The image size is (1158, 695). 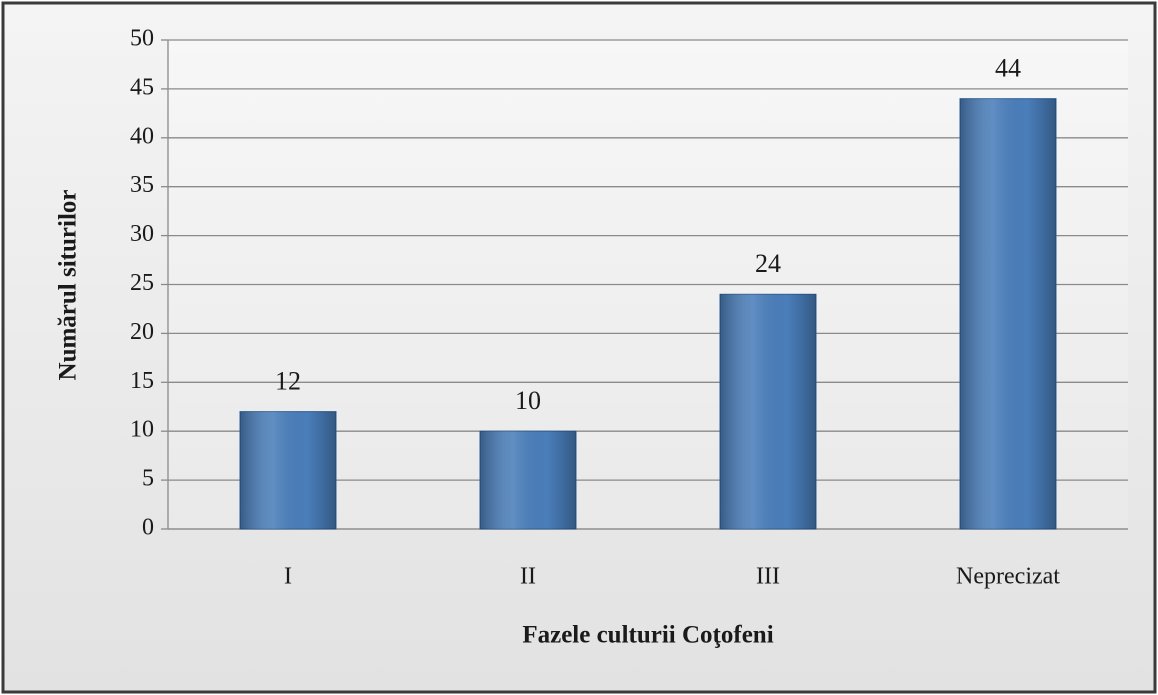 What do you see at coordinates (1008, 68) in the screenshot?
I see `data-label: 44` at bounding box center [1008, 68].